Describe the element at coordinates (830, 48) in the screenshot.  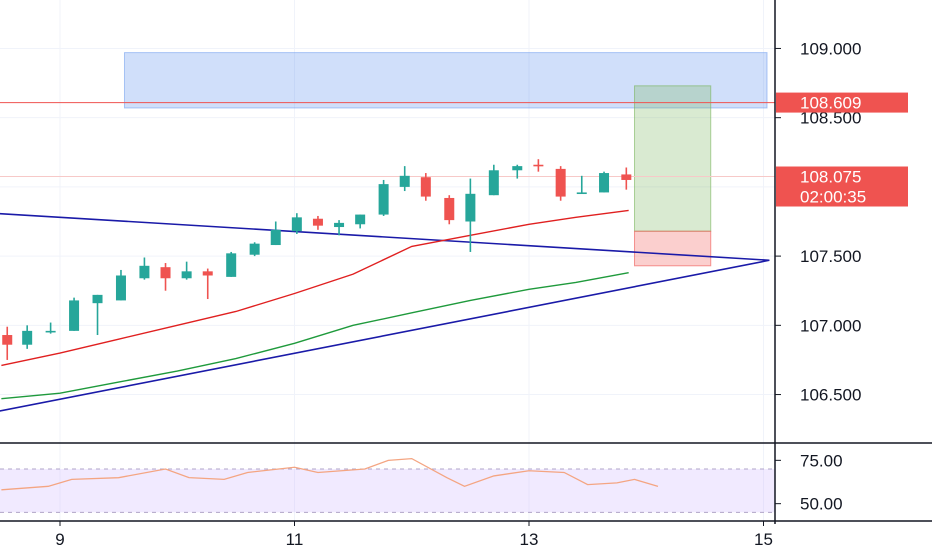
I see `y-tick-label: 109.000` at that location.